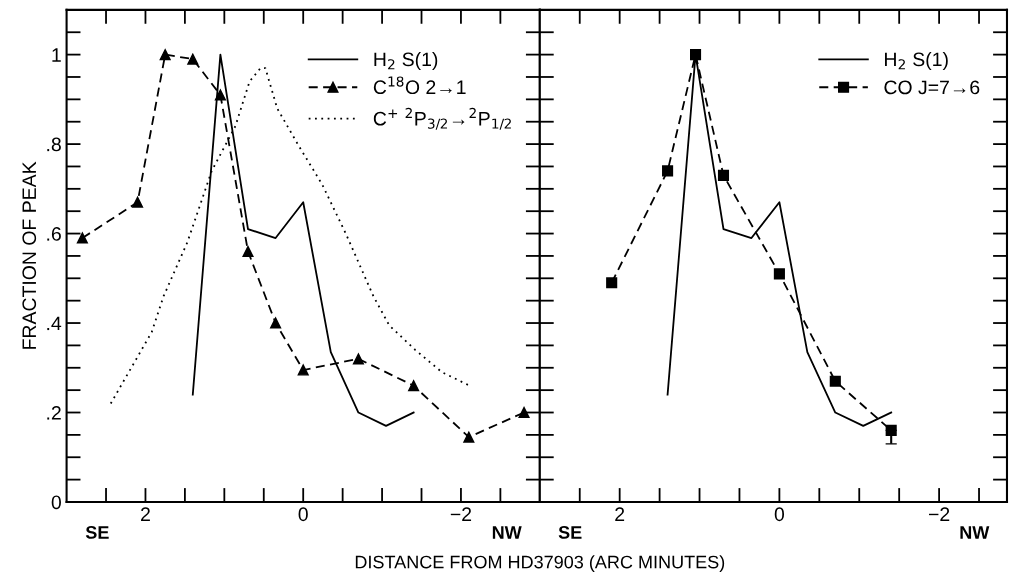  Describe the element at coordinates (56, 502) in the screenshot. I see `y-tick-label: 0` at that location.